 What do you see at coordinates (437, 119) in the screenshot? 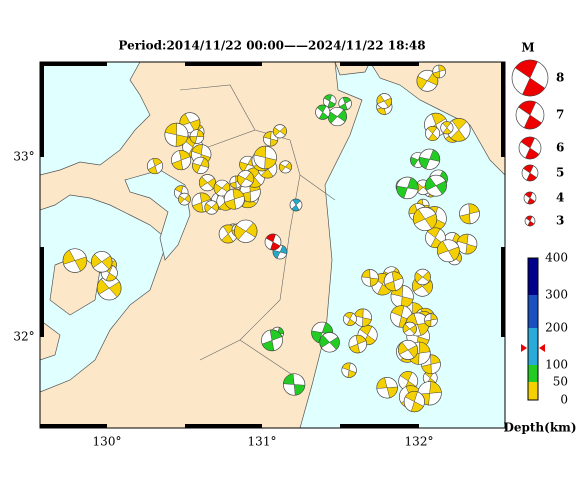
I see `shikoku-land` at bounding box center [437, 119].